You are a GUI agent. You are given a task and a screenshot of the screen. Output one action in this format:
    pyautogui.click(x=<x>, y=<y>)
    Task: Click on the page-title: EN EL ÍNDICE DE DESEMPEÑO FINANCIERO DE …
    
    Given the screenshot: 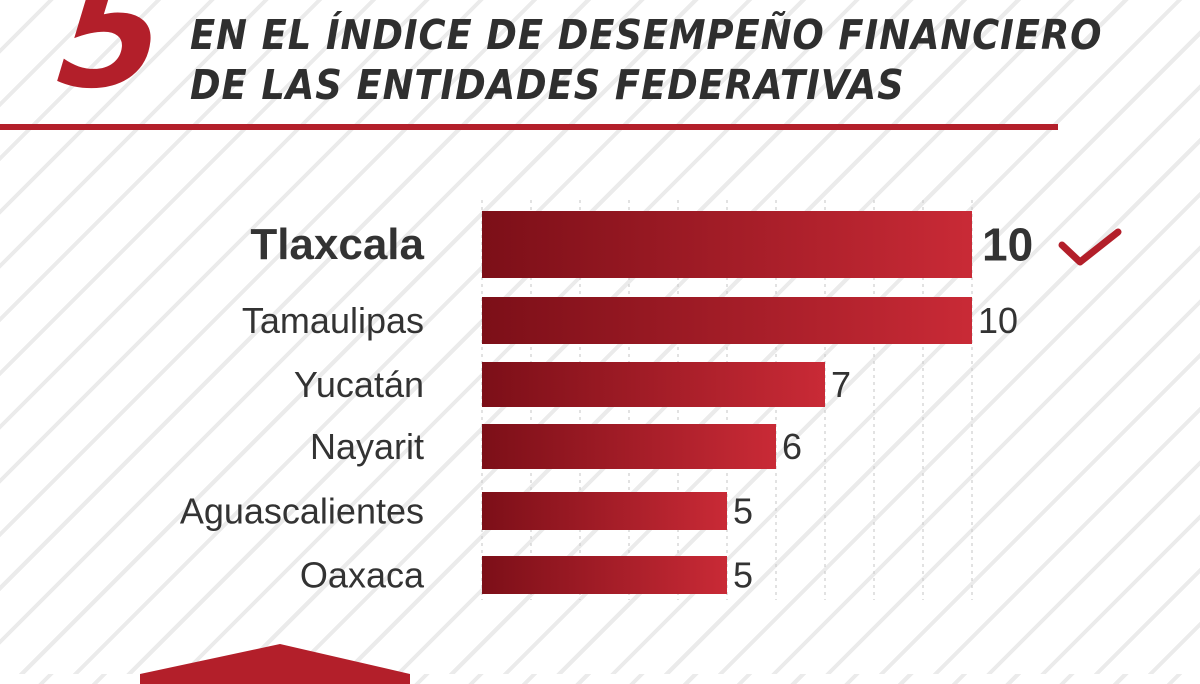 What is the action you would take?
    pyautogui.click(x=646, y=60)
    